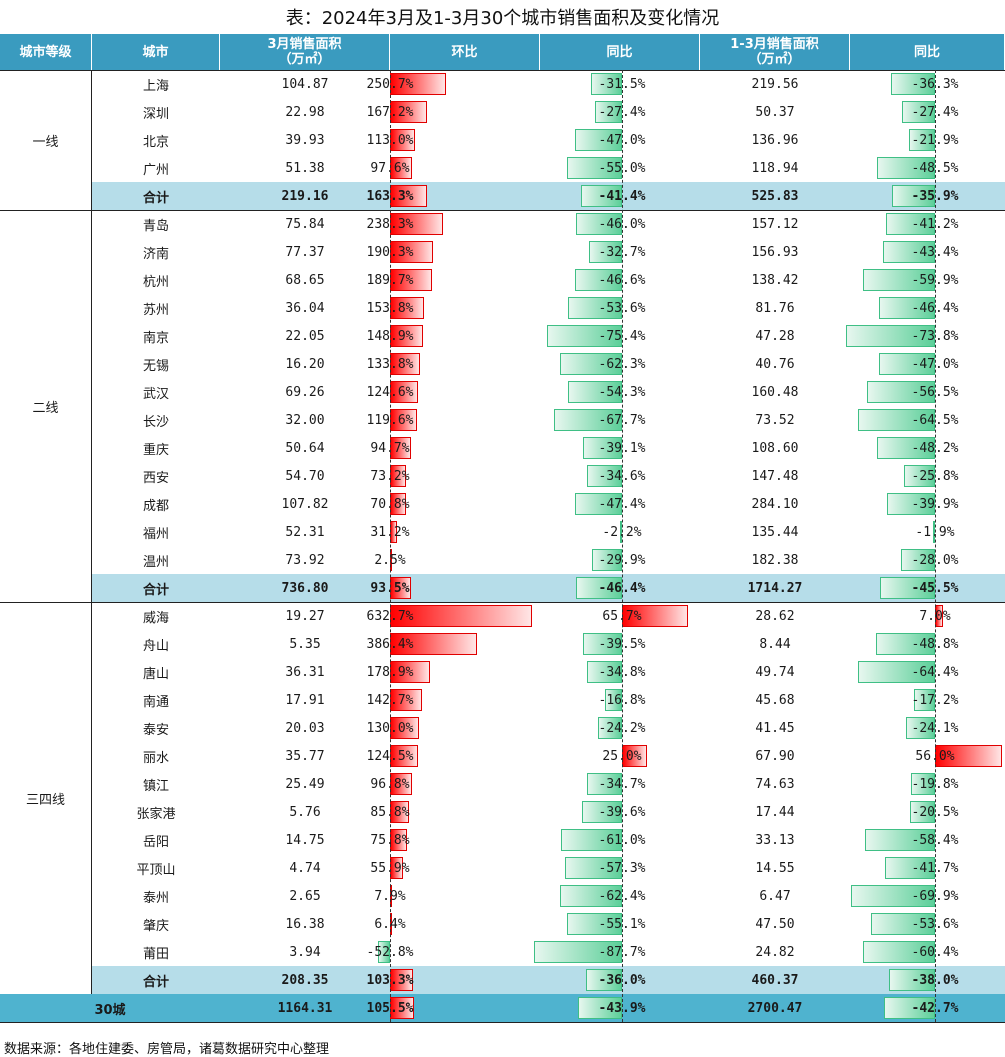  I want to click on city-q1-area: 156.93, so click(775, 252).